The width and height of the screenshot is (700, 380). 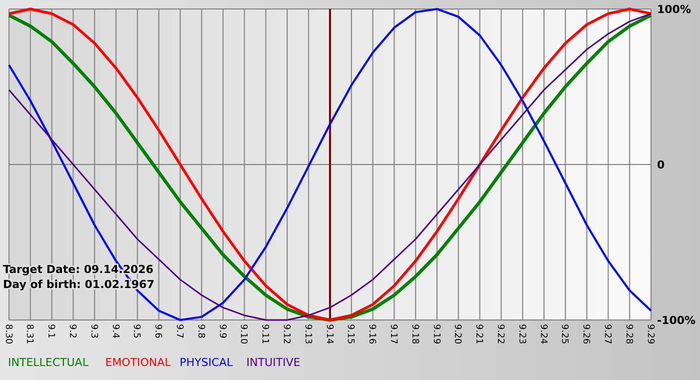 What do you see at coordinates (457, 334) in the screenshot?
I see `x-tick-label: 9.20` at bounding box center [457, 334].